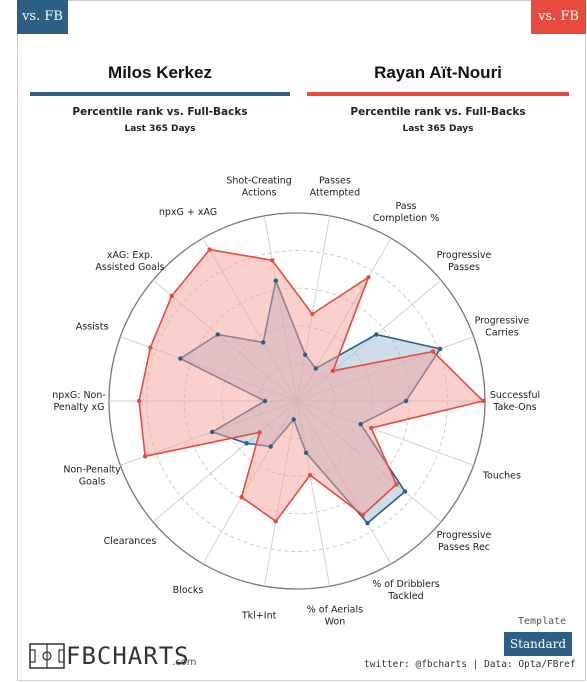  What do you see at coordinates (335, 186) in the screenshot?
I see `axis-label: Passes Attempted` at bounding box center [335, 186].